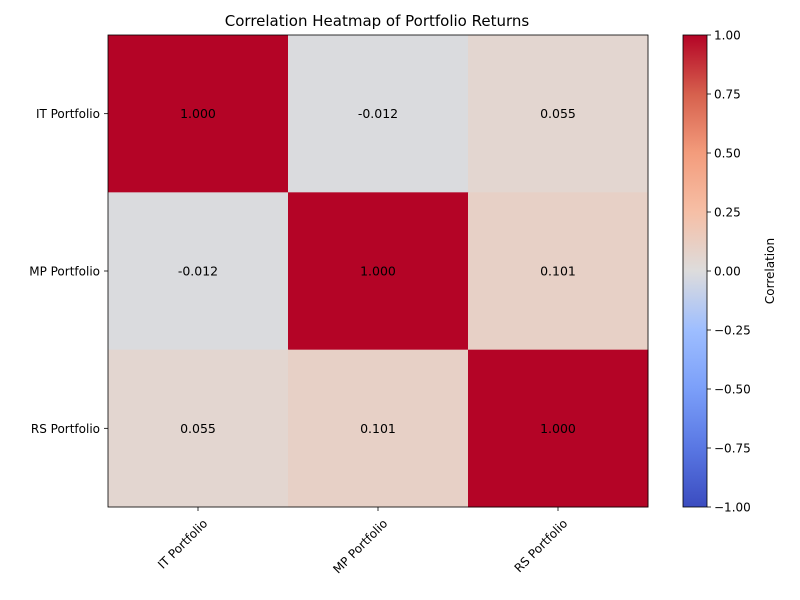 This screenshot has width=800, height=600. Describe the element at coordinates (182, 543) in the screenshot. I see `x-tick-label: IT Portfolio` at that location.